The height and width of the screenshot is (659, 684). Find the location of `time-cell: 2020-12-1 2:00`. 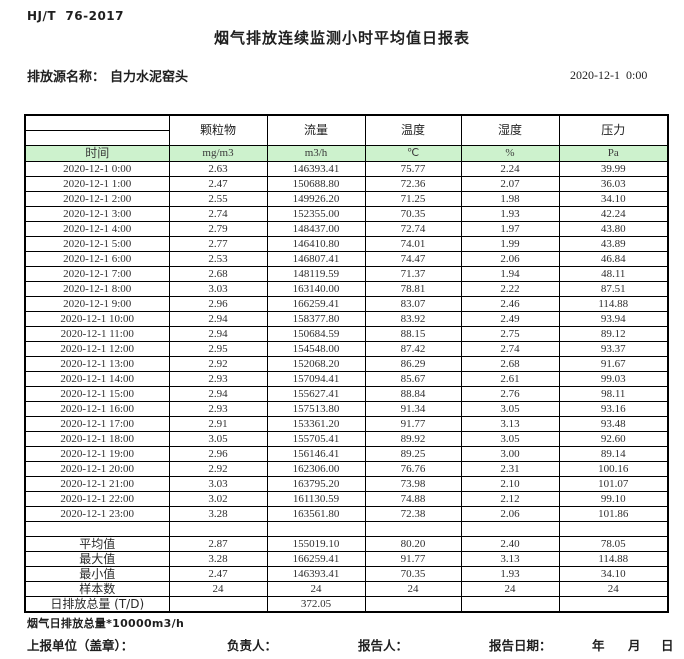

time-cell: 2020-12-1 2:00 is located at coordinates (97, 199).